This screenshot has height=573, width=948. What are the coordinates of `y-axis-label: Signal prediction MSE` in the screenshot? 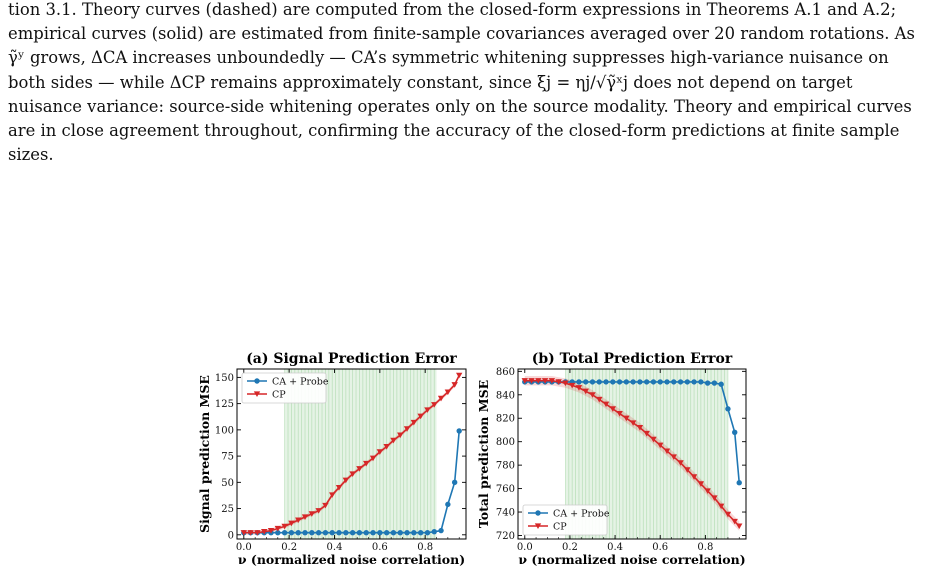 It's located at (204, 454).